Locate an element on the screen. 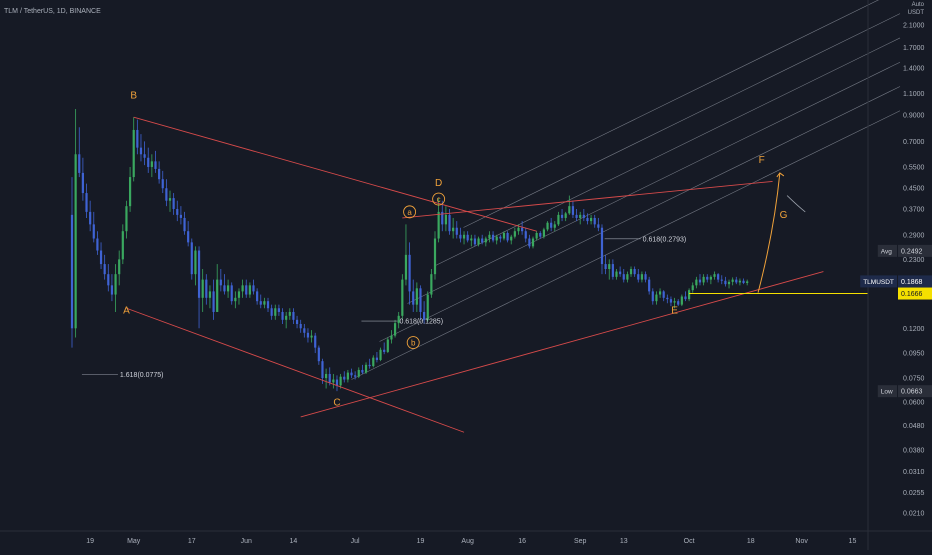 This screenshot has height=555, width=932. time-tick-label: Jul is located at coordinates (355, 541).